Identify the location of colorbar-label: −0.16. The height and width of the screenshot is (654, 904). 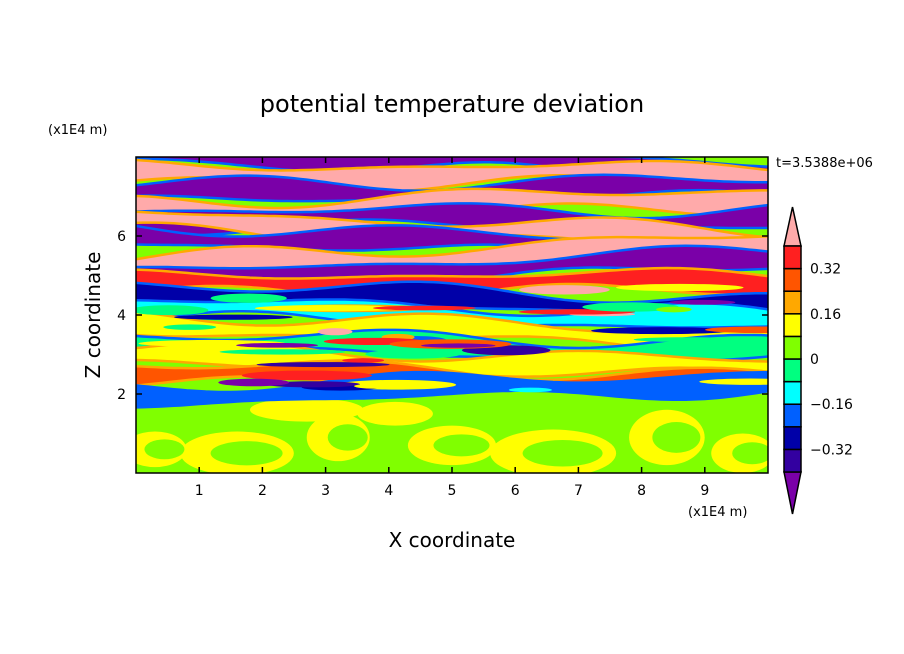
(831, 405).